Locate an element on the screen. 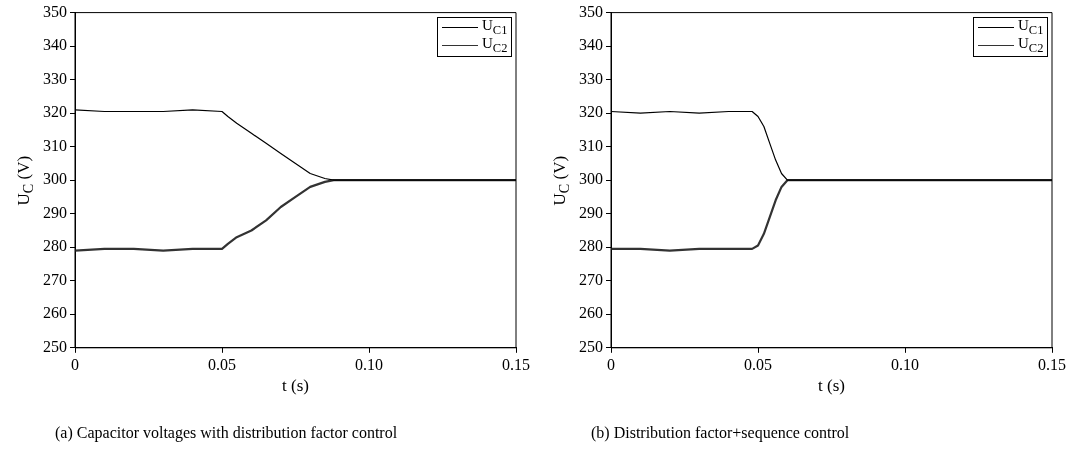 This screenshot has width=1072, height=451. text: (a) Capacitor voltages with distribution factor control is located at coordinates (226, 433).